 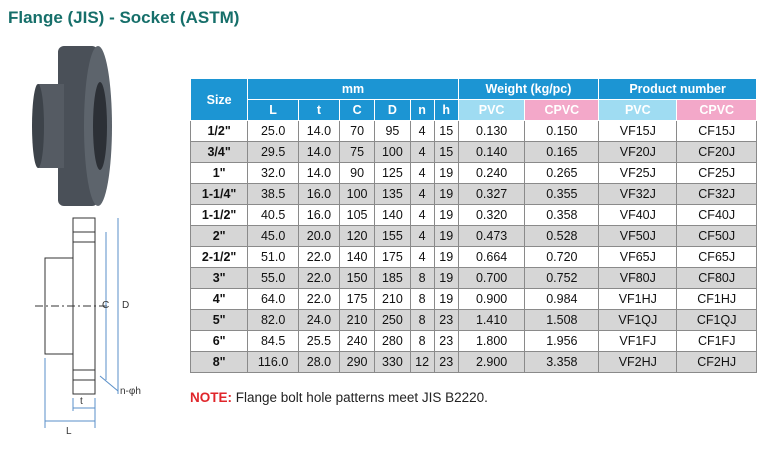 I want to click on cell: 38.5, so click(x=273, y=194).